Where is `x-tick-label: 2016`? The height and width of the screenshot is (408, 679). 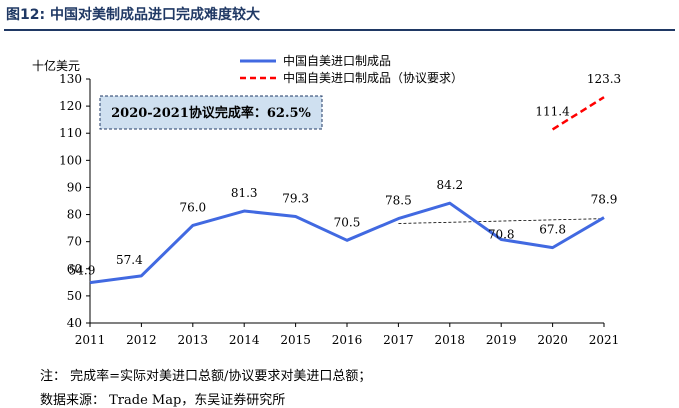
x-tick-label: 2016 is located at coordinates (347, 340).